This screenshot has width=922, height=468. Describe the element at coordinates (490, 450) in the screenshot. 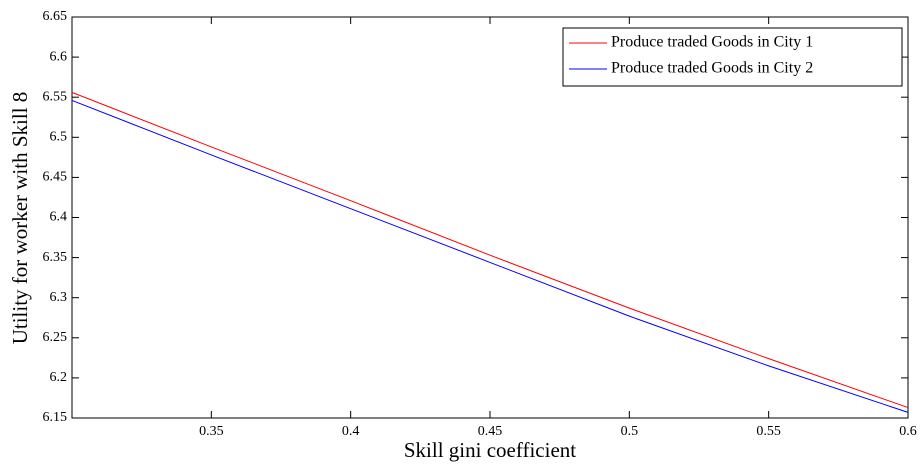

I see `x-axis-title: Skill gini coefficient` at that location.